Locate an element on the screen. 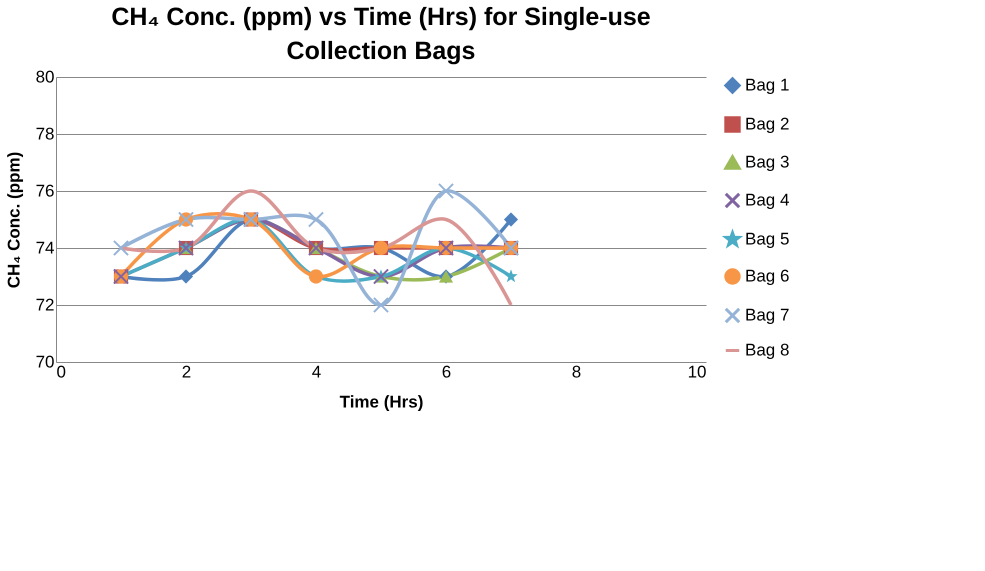 This screenshot has width=985, height=571. x-tick-label: 2 is located at coordinates (187, 372).